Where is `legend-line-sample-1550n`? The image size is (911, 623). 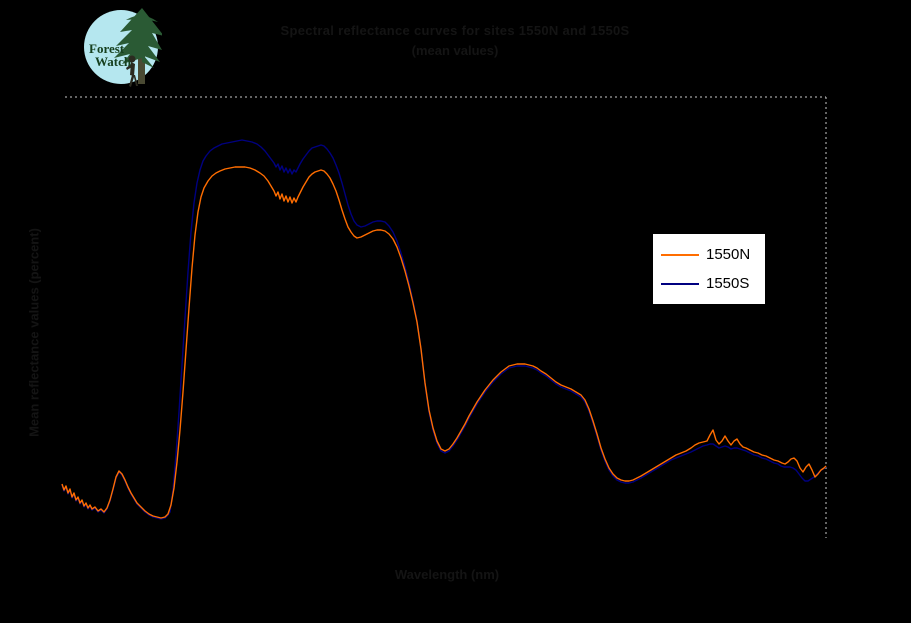
legend-line-sample-1550n is located at coordinates (680, 254).